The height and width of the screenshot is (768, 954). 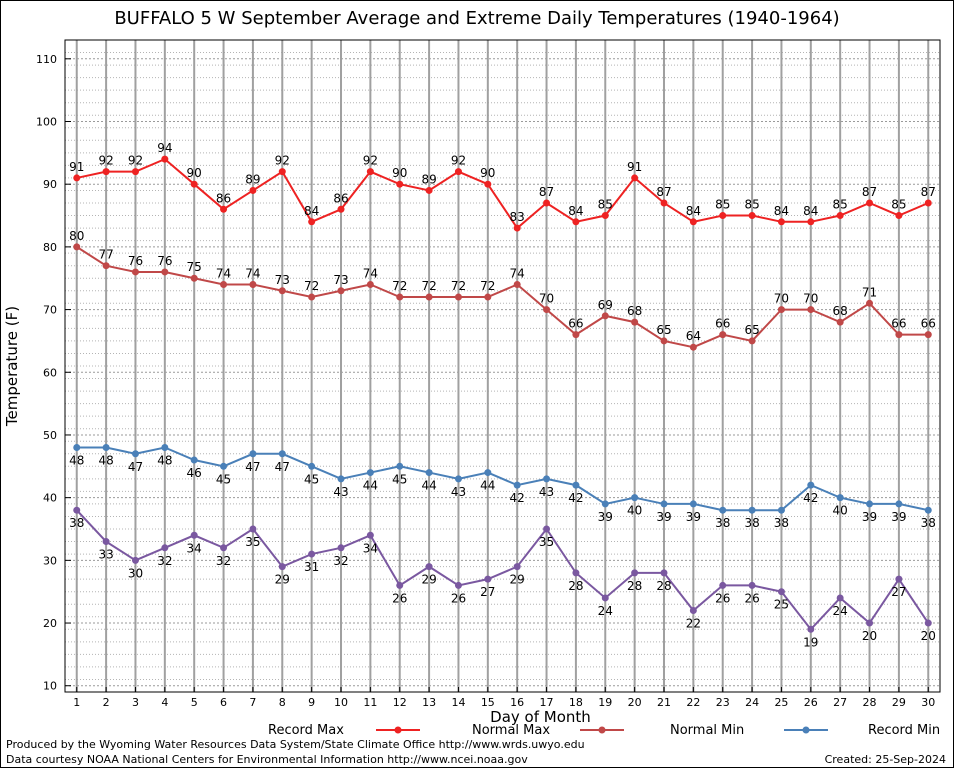 What do you see at coordinates (840, 511) in the screenshot?
I see `data-label: 40` at bounding box center [840, 511].